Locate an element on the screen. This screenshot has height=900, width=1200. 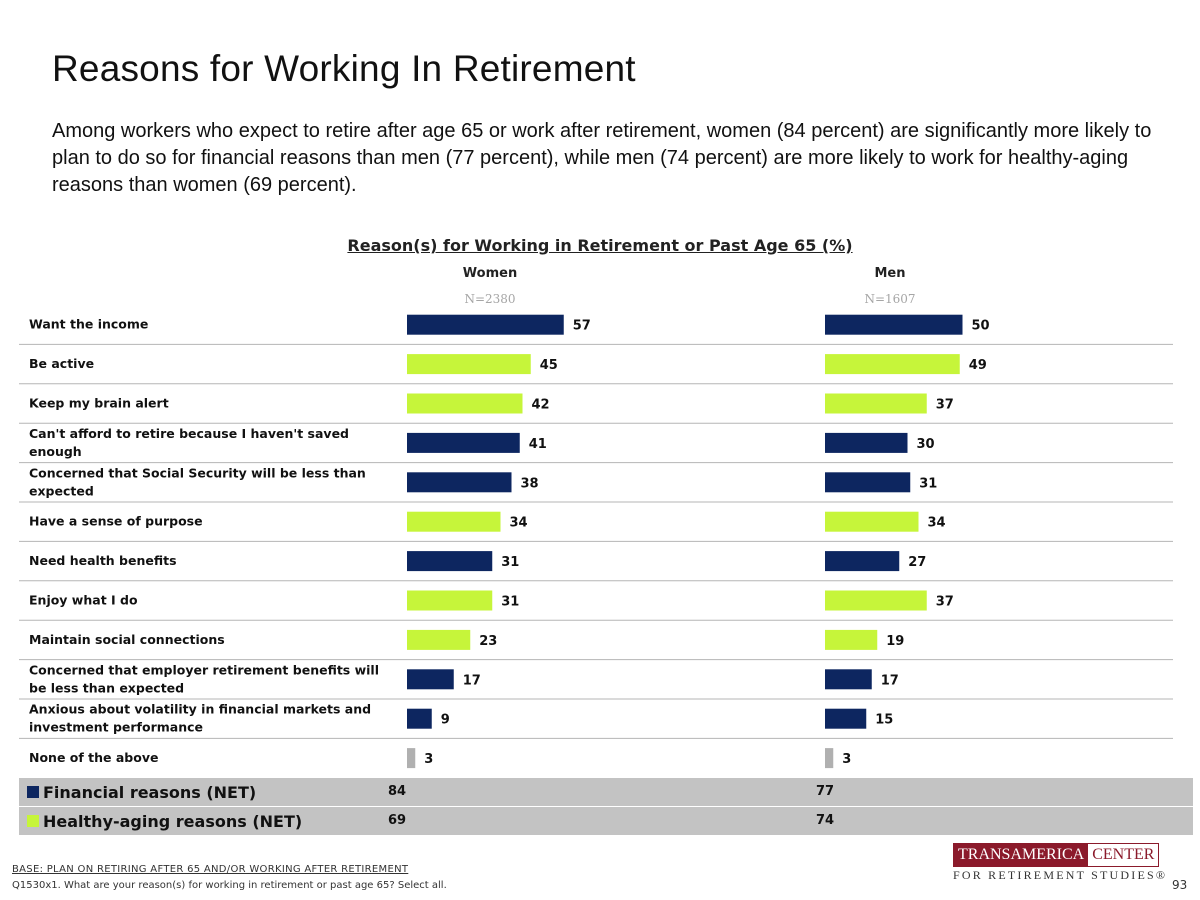
healthy-swatch is located at coordinates (33, 821).